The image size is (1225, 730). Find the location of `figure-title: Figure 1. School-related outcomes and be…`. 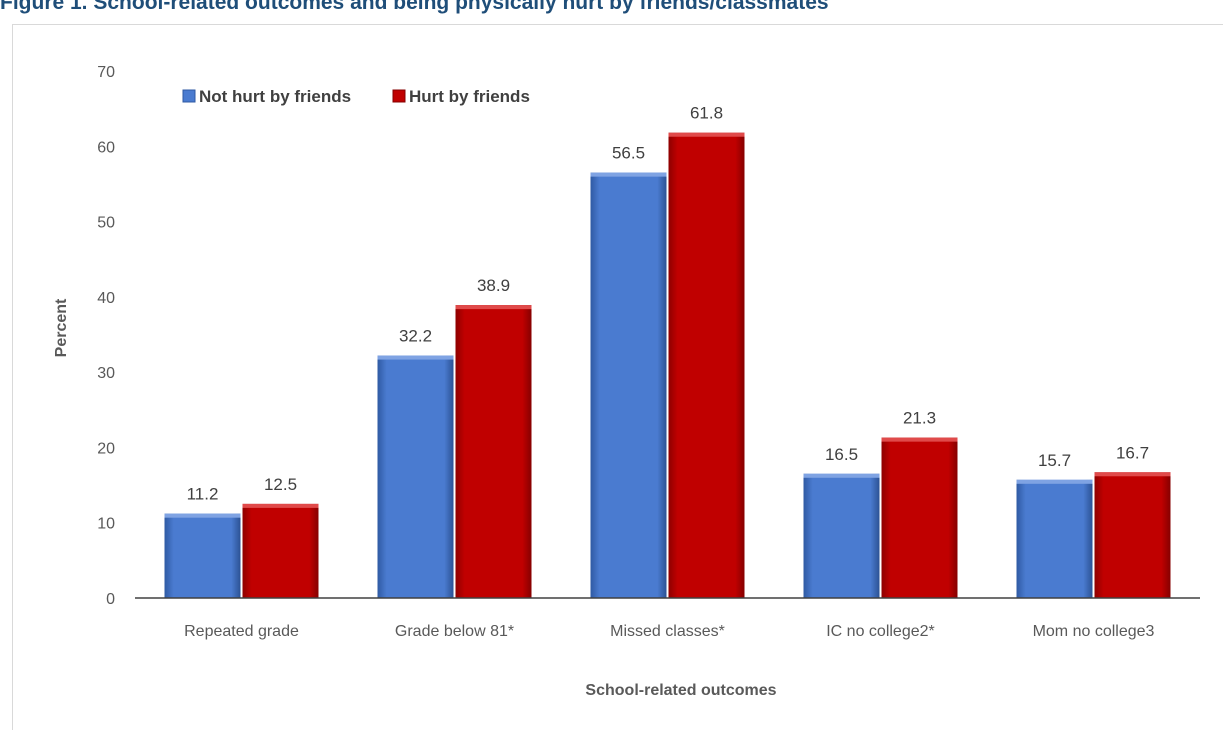

figure-title: Figure 1. School-related outcomes and be… is located at coordinates (414, 7).